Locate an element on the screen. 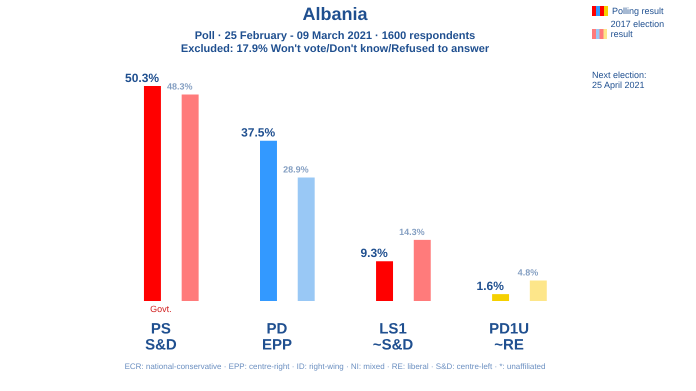 Image resolution: width=696 pixels, height=391 pixels. legend-label: Polling result is located at coordinates (638, 11).